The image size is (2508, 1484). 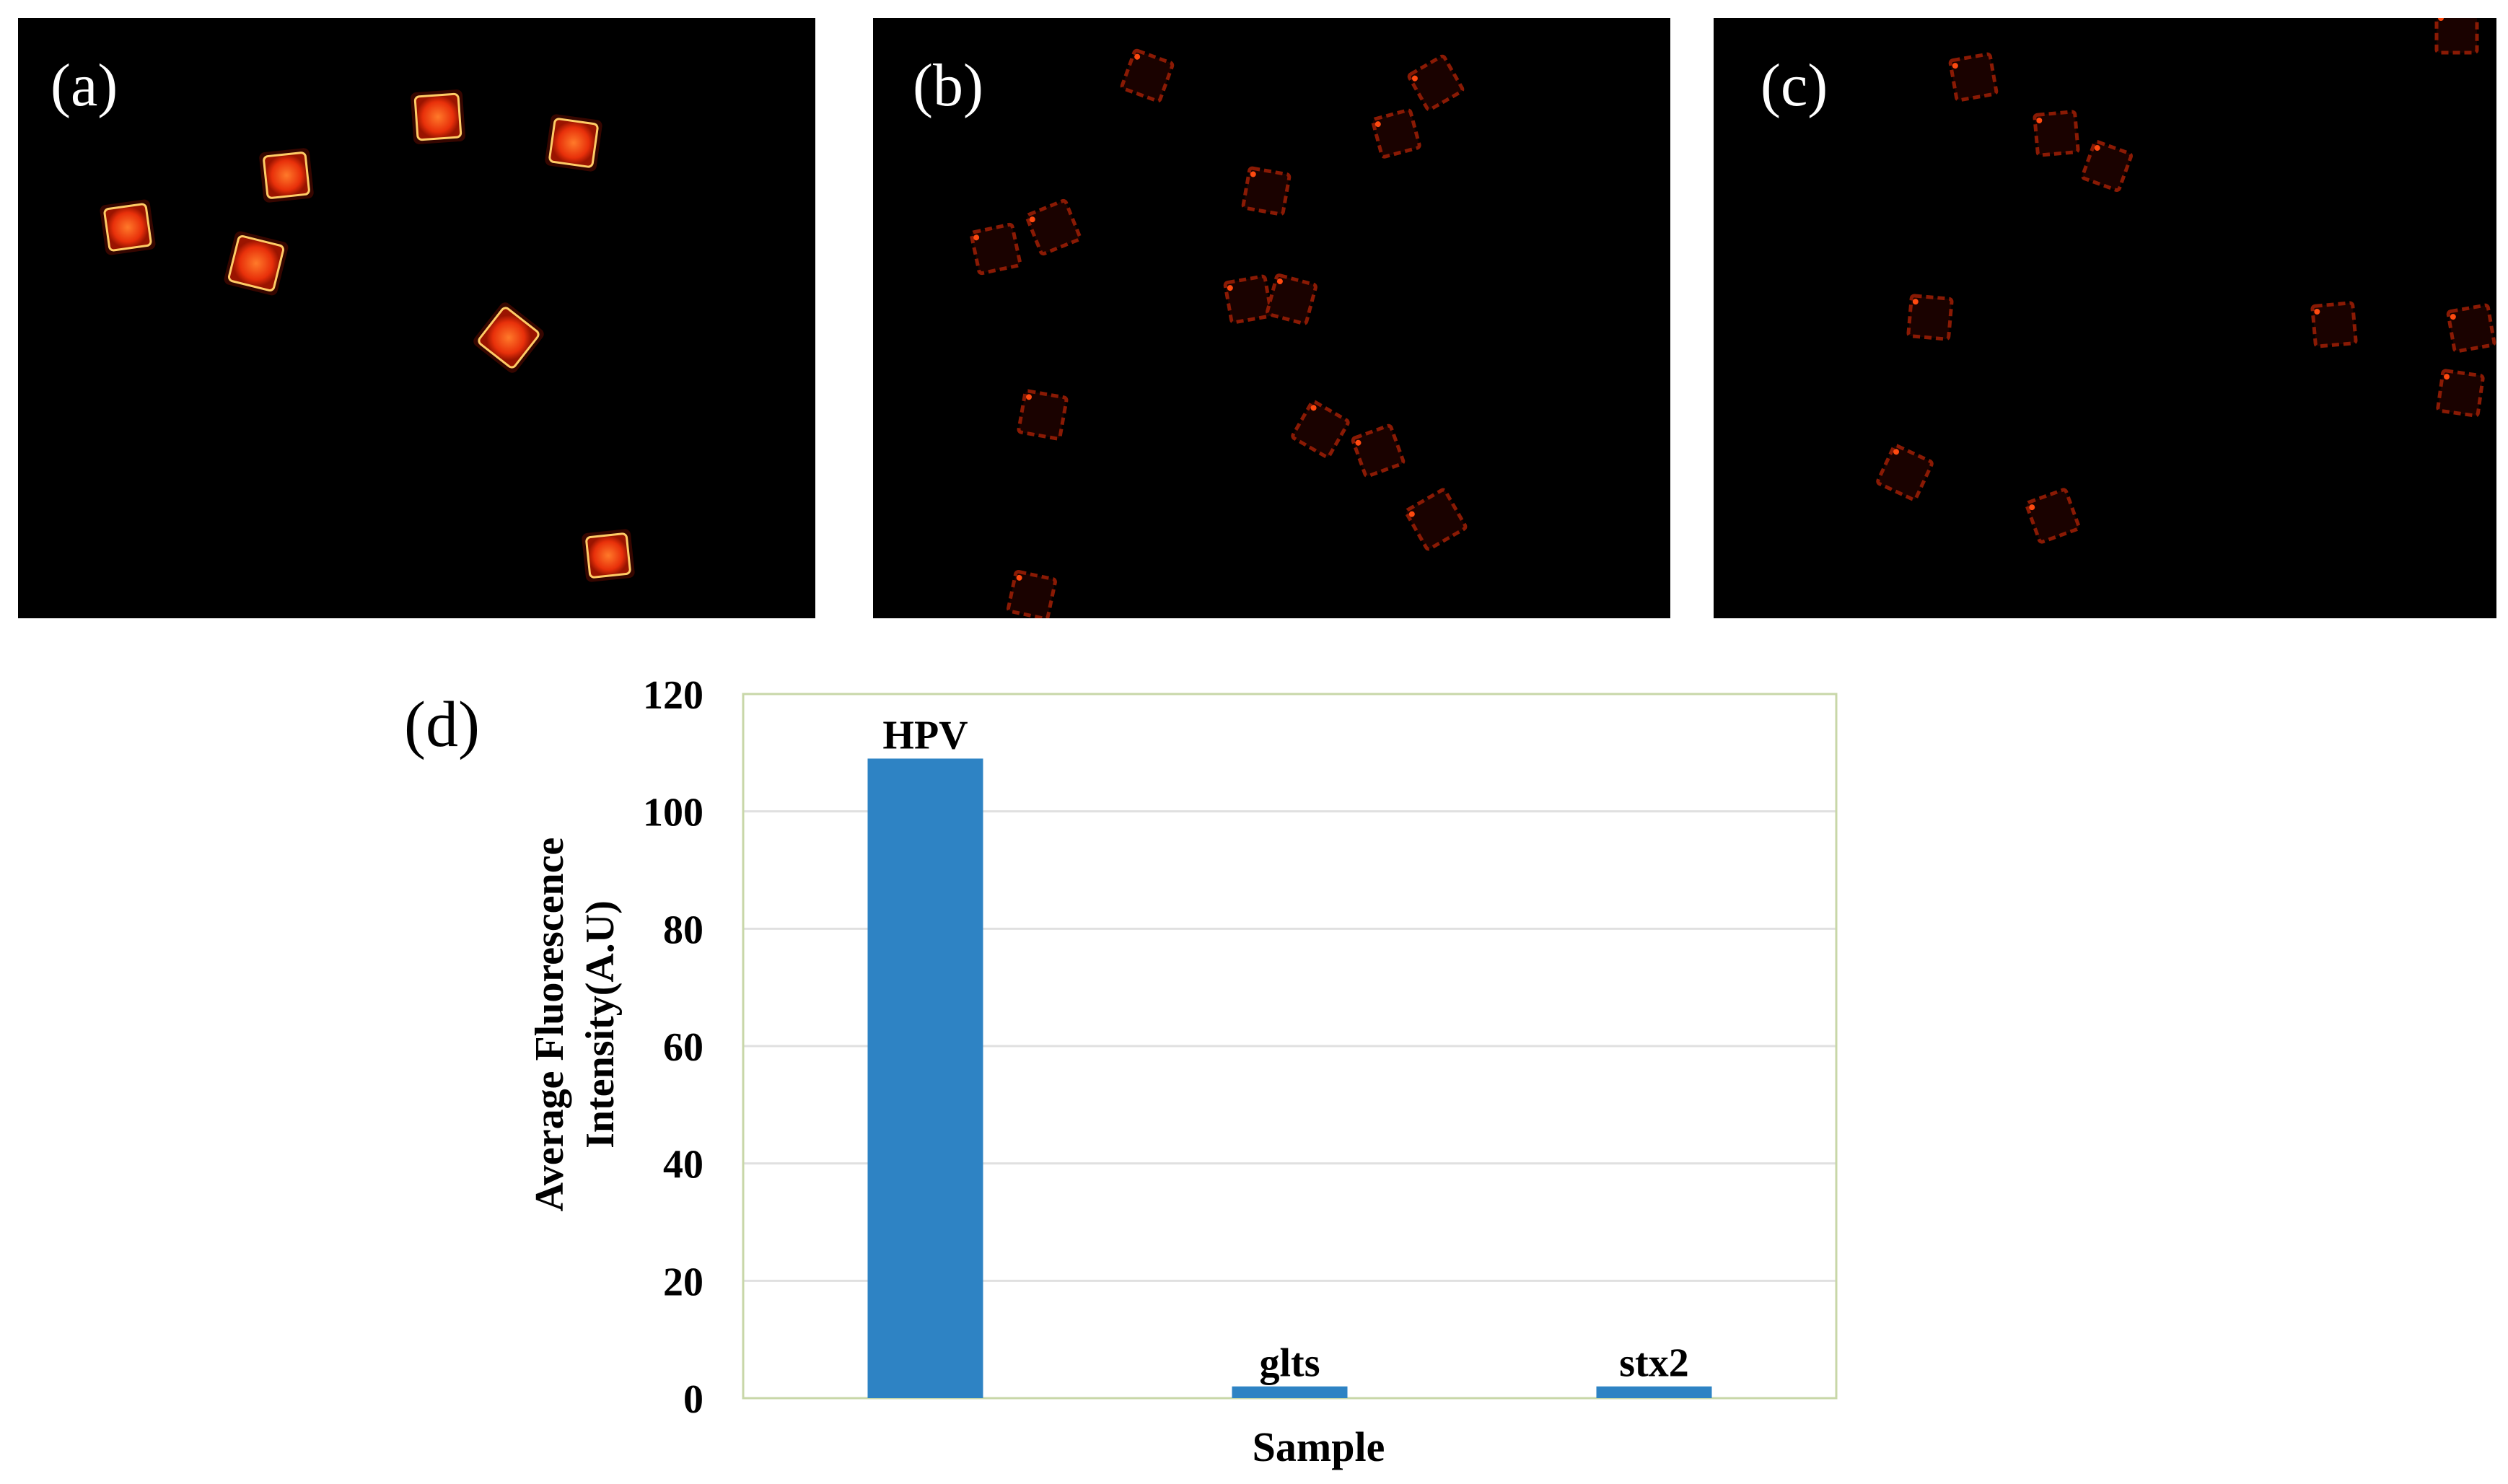 What do you see at coordinates (948, 85) in the screenshot?
I see `panel-b-label: (b)` at bounding box center [948, 85].